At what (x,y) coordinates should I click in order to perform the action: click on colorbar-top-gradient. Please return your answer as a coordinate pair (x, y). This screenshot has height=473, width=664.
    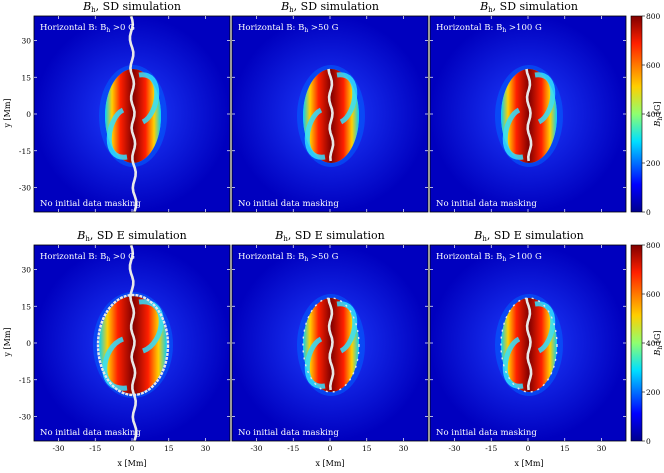
    Looking at the image, I should click on (636, 114).